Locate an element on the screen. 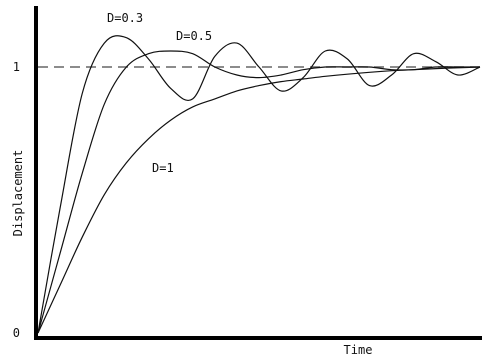 The height and width of the screenshot is (358, 482). series-label: D=1 is located at coordinates (163, 168).